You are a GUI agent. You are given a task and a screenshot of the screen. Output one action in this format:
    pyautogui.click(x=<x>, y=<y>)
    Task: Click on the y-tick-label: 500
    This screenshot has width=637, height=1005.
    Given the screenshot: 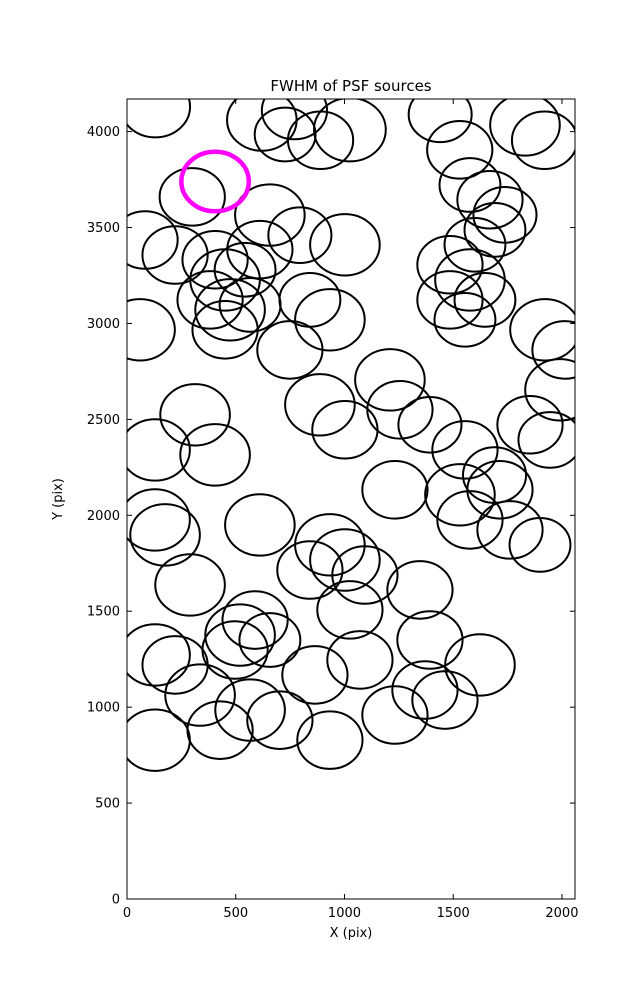 What is the action you would take?
    pyautogui.click(x=107, y=804)
    